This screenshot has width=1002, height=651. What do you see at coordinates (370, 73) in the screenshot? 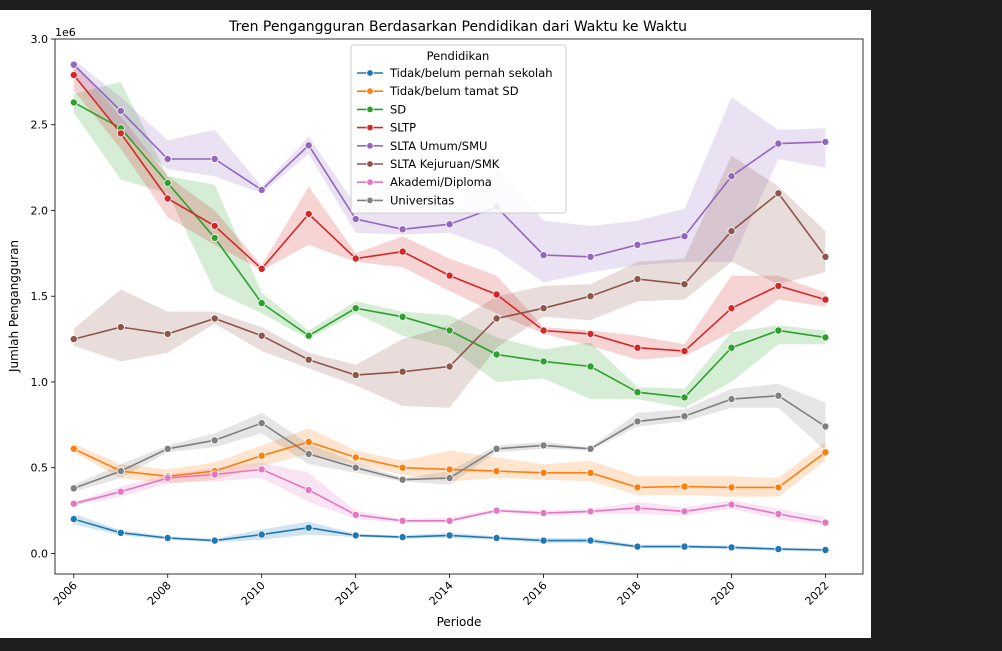
I see `legend-marker-tidak-belum-pernah-sekolah` at bounding box center [370, 73].